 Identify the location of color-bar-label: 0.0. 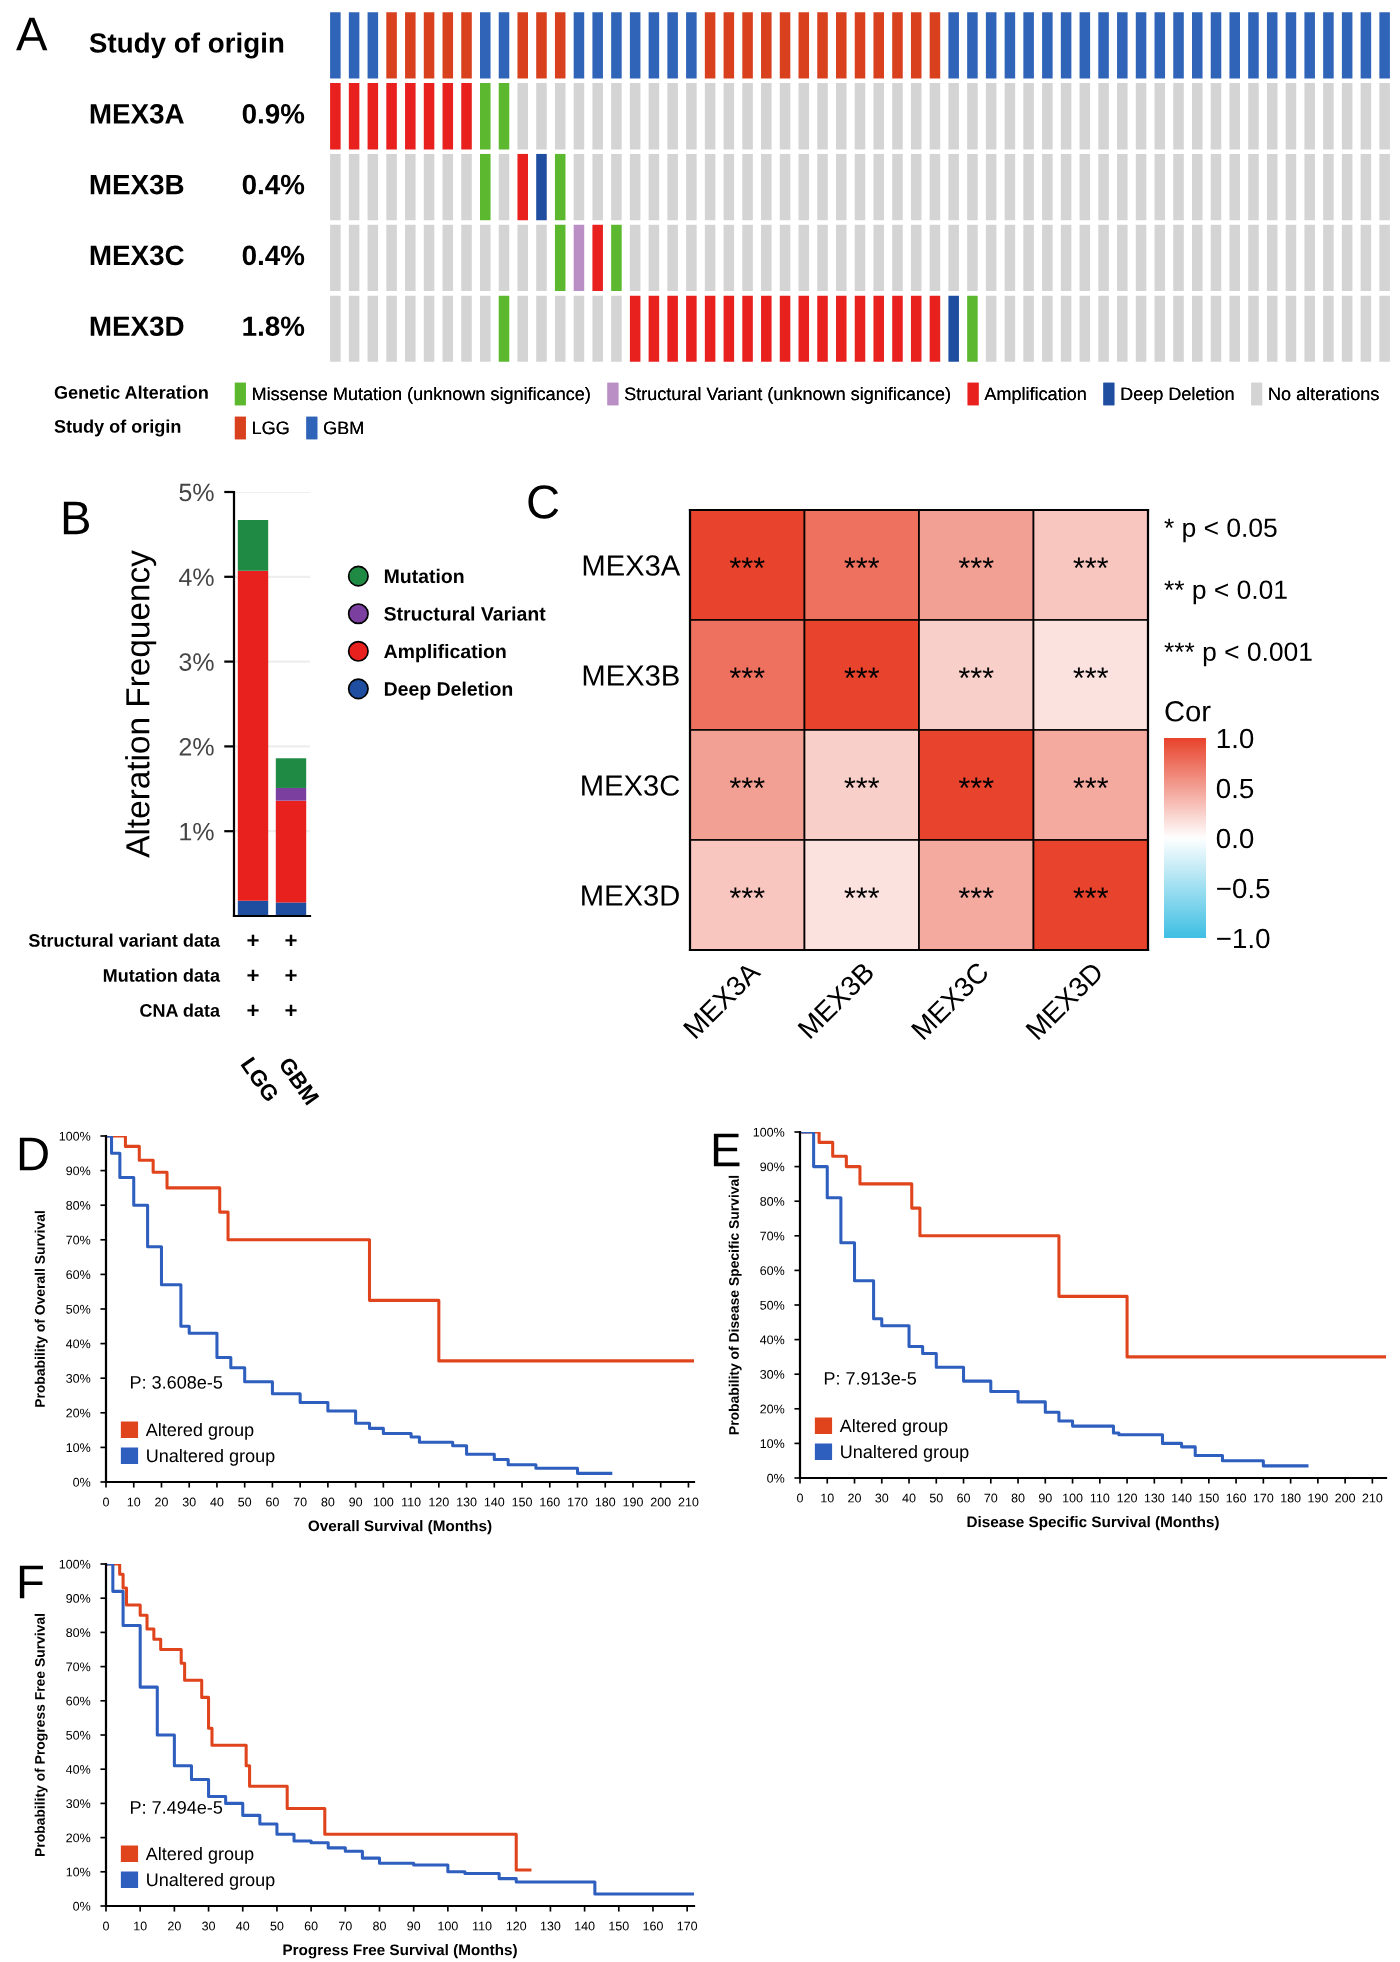
(1235, 838).